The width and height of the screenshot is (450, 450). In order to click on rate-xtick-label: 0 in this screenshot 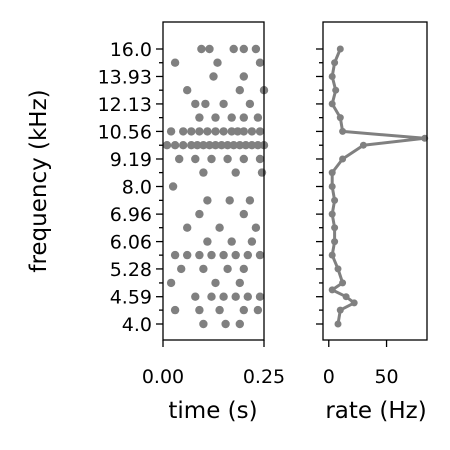, I will do `click(329, 377)`.